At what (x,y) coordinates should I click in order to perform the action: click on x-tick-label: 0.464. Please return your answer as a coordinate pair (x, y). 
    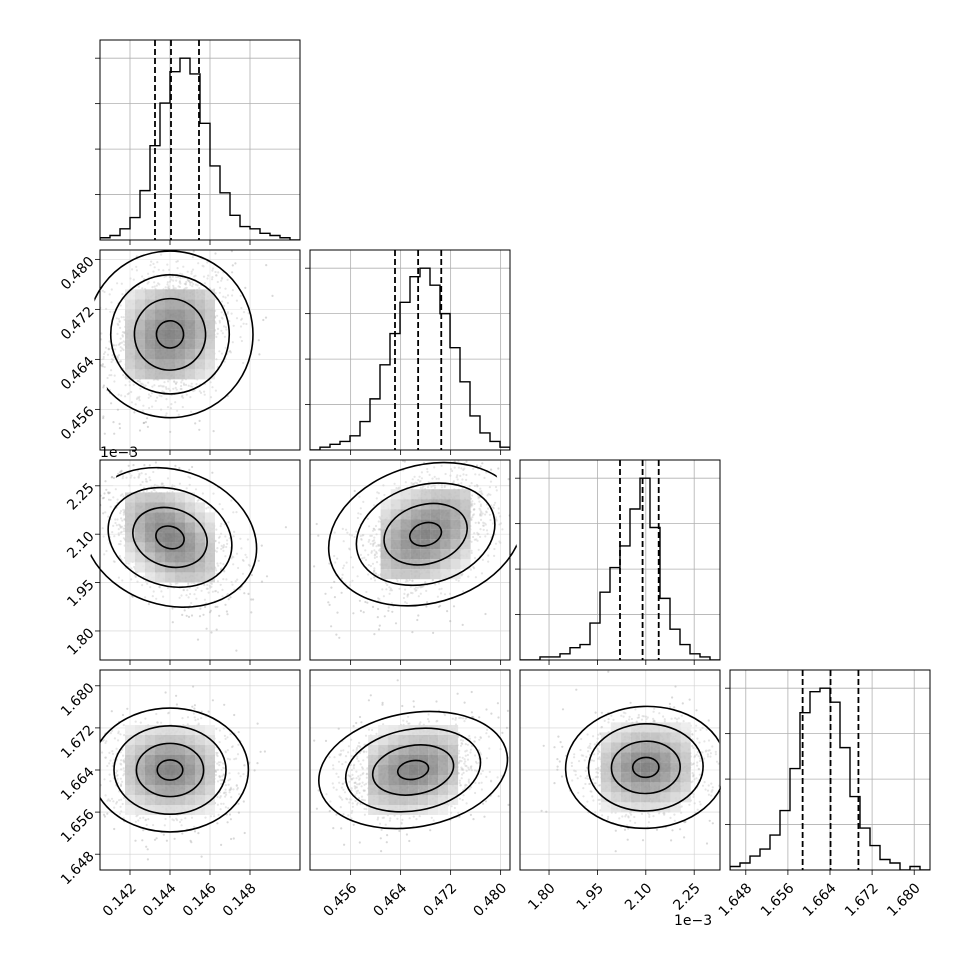
    Looking at the image, I should click on (391, 900).